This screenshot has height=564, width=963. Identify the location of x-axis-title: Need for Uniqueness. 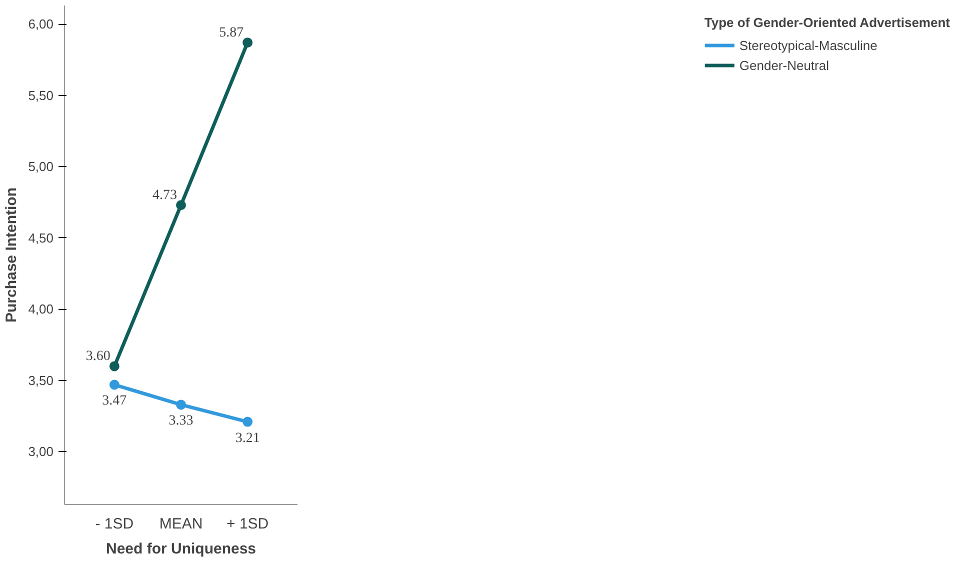
(181, 549).